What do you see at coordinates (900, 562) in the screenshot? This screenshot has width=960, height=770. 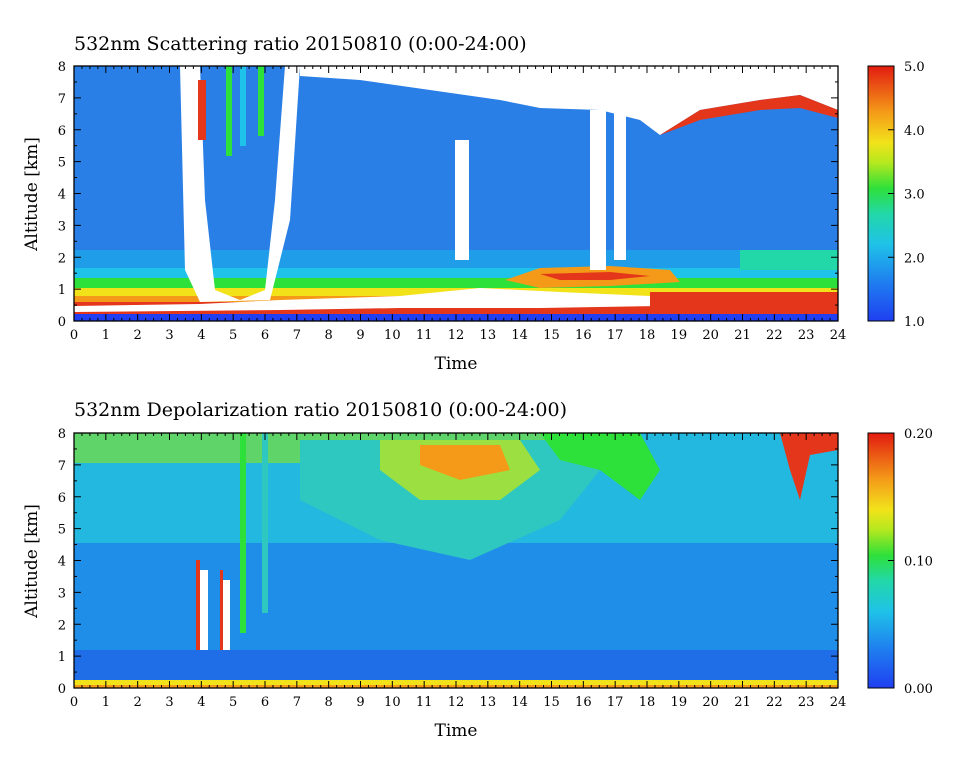 I see `colorbar: 0.00 0.10 0.20` at bounding box center [900, 562].